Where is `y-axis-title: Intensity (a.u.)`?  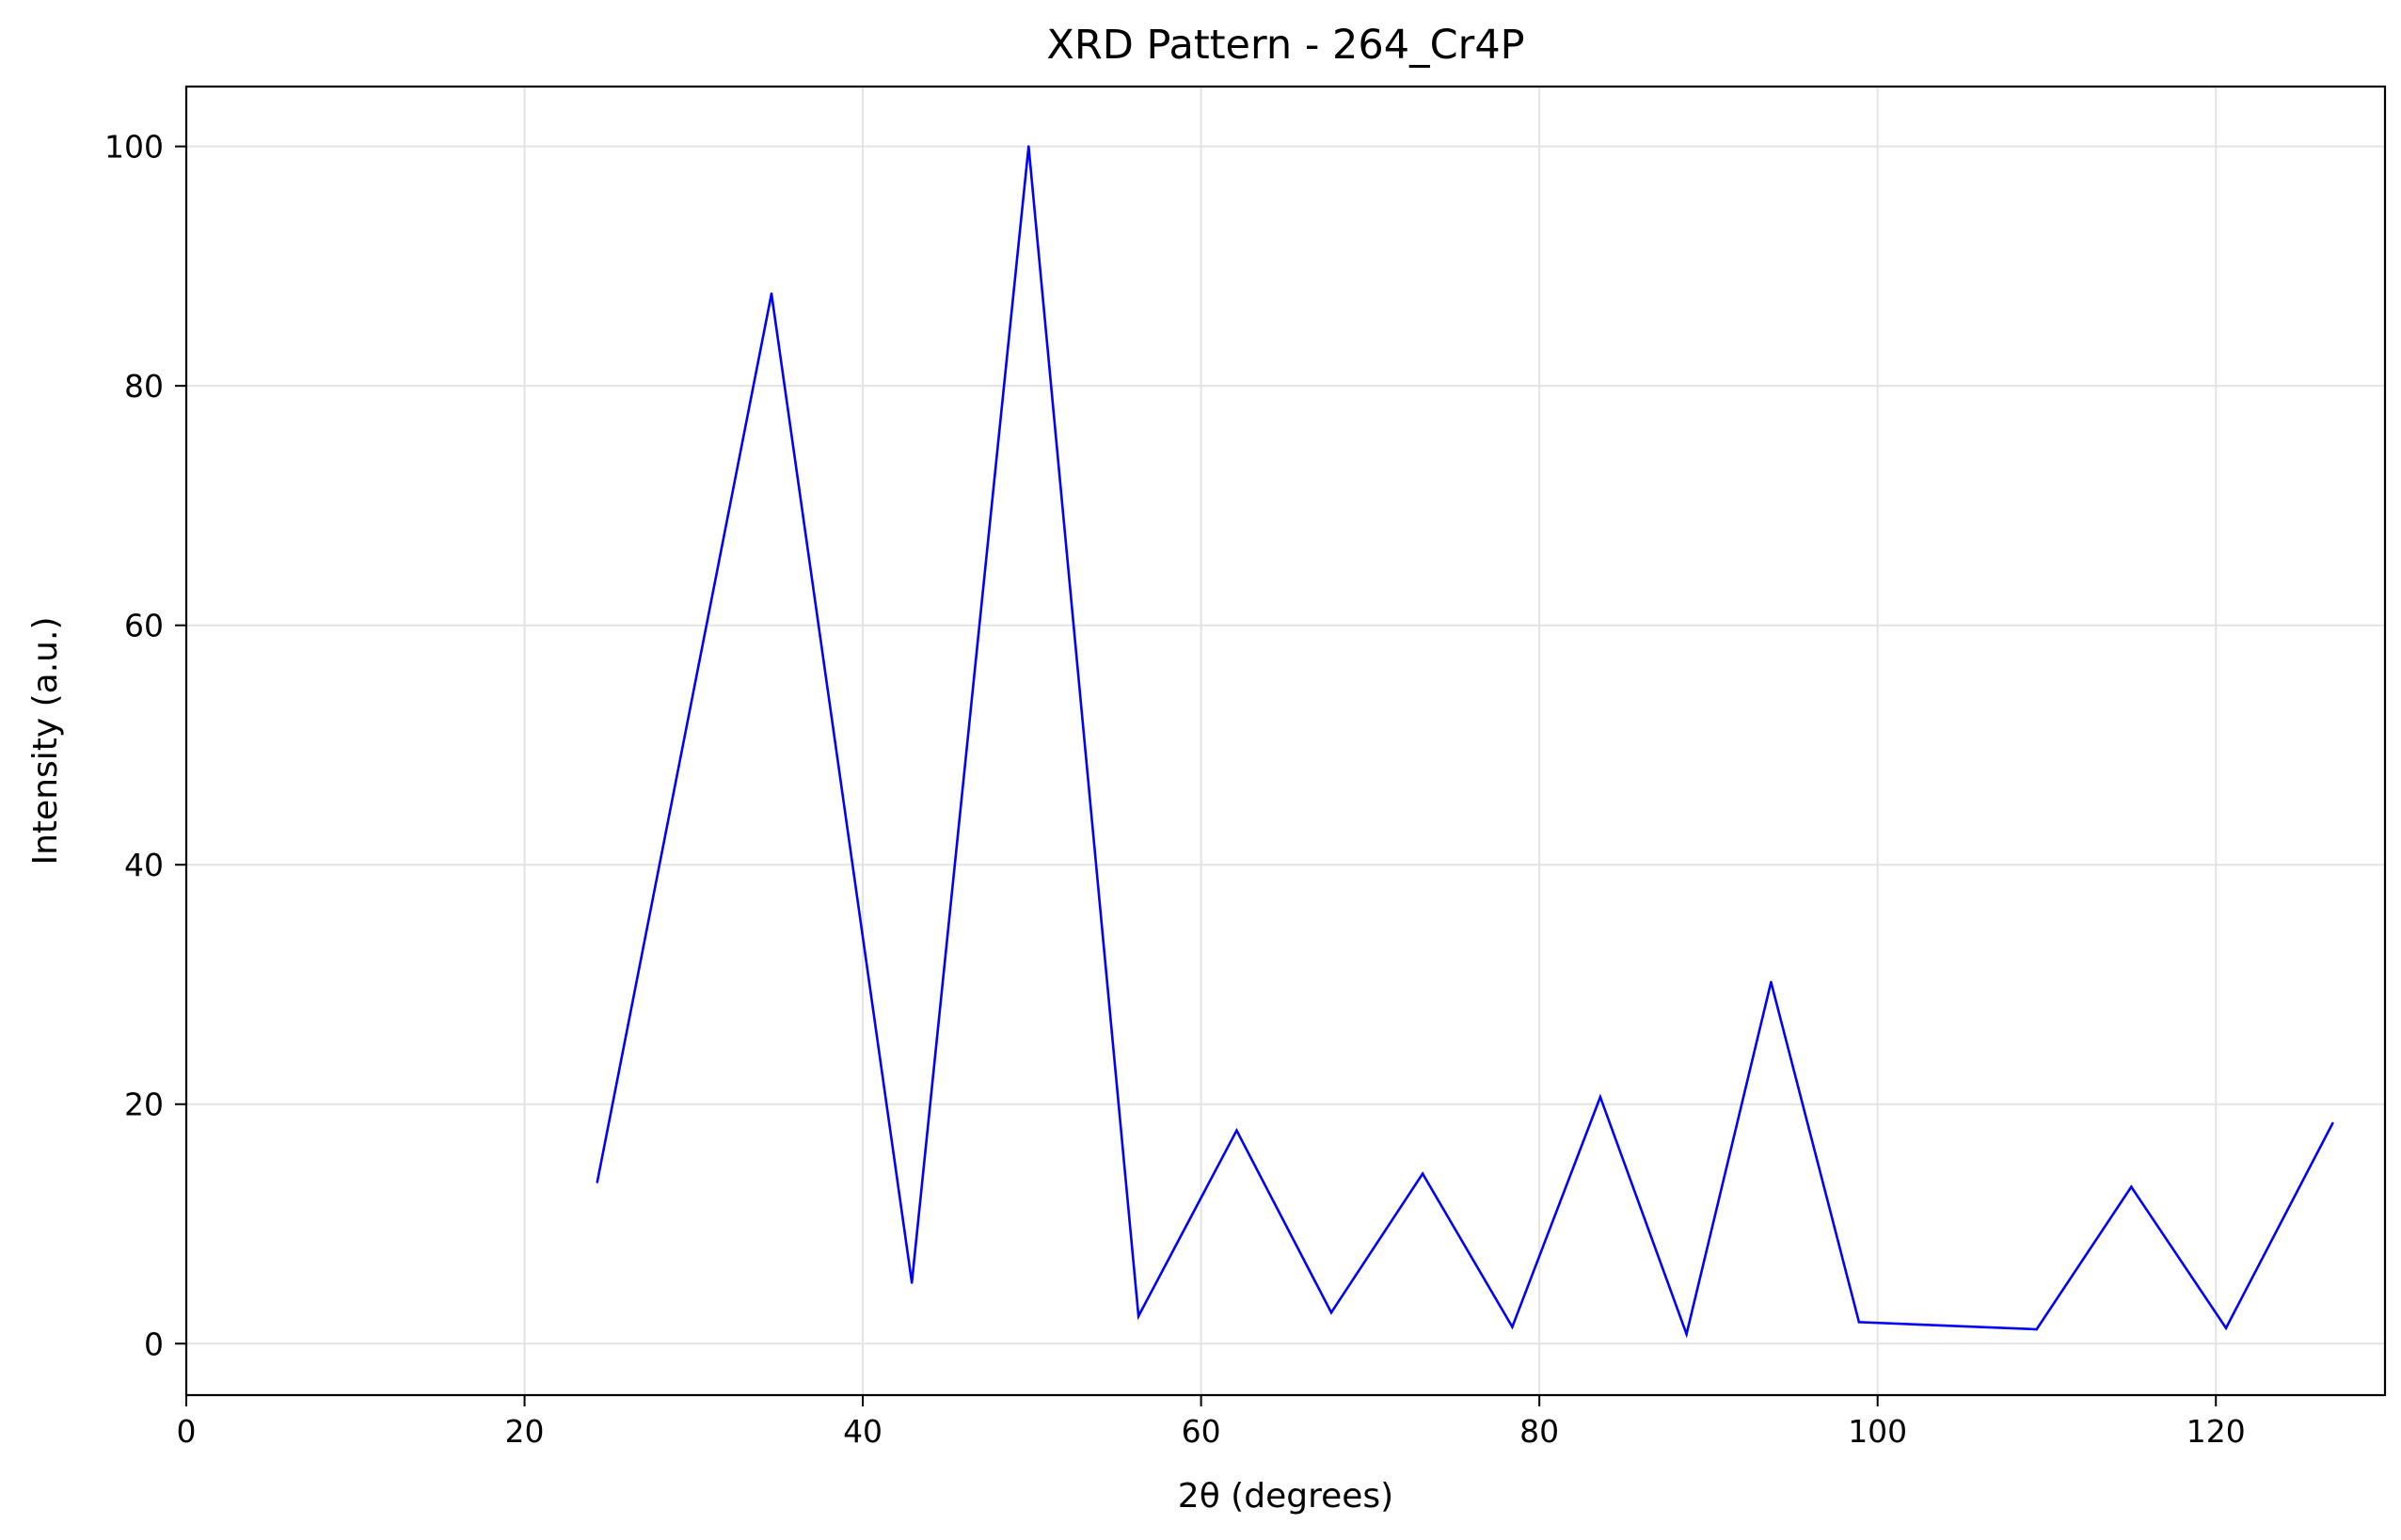 y-axis-title: Intensity (a.u.) is located at coordinates (45, 741).